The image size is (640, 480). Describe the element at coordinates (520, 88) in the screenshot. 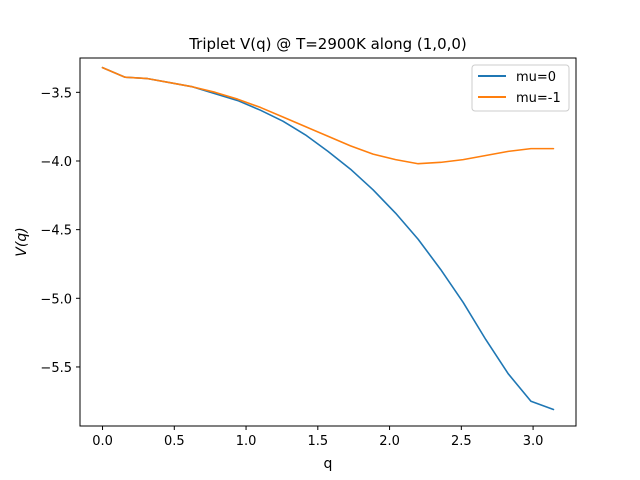

I see `legend: mu=0 mu=-1` at that location.